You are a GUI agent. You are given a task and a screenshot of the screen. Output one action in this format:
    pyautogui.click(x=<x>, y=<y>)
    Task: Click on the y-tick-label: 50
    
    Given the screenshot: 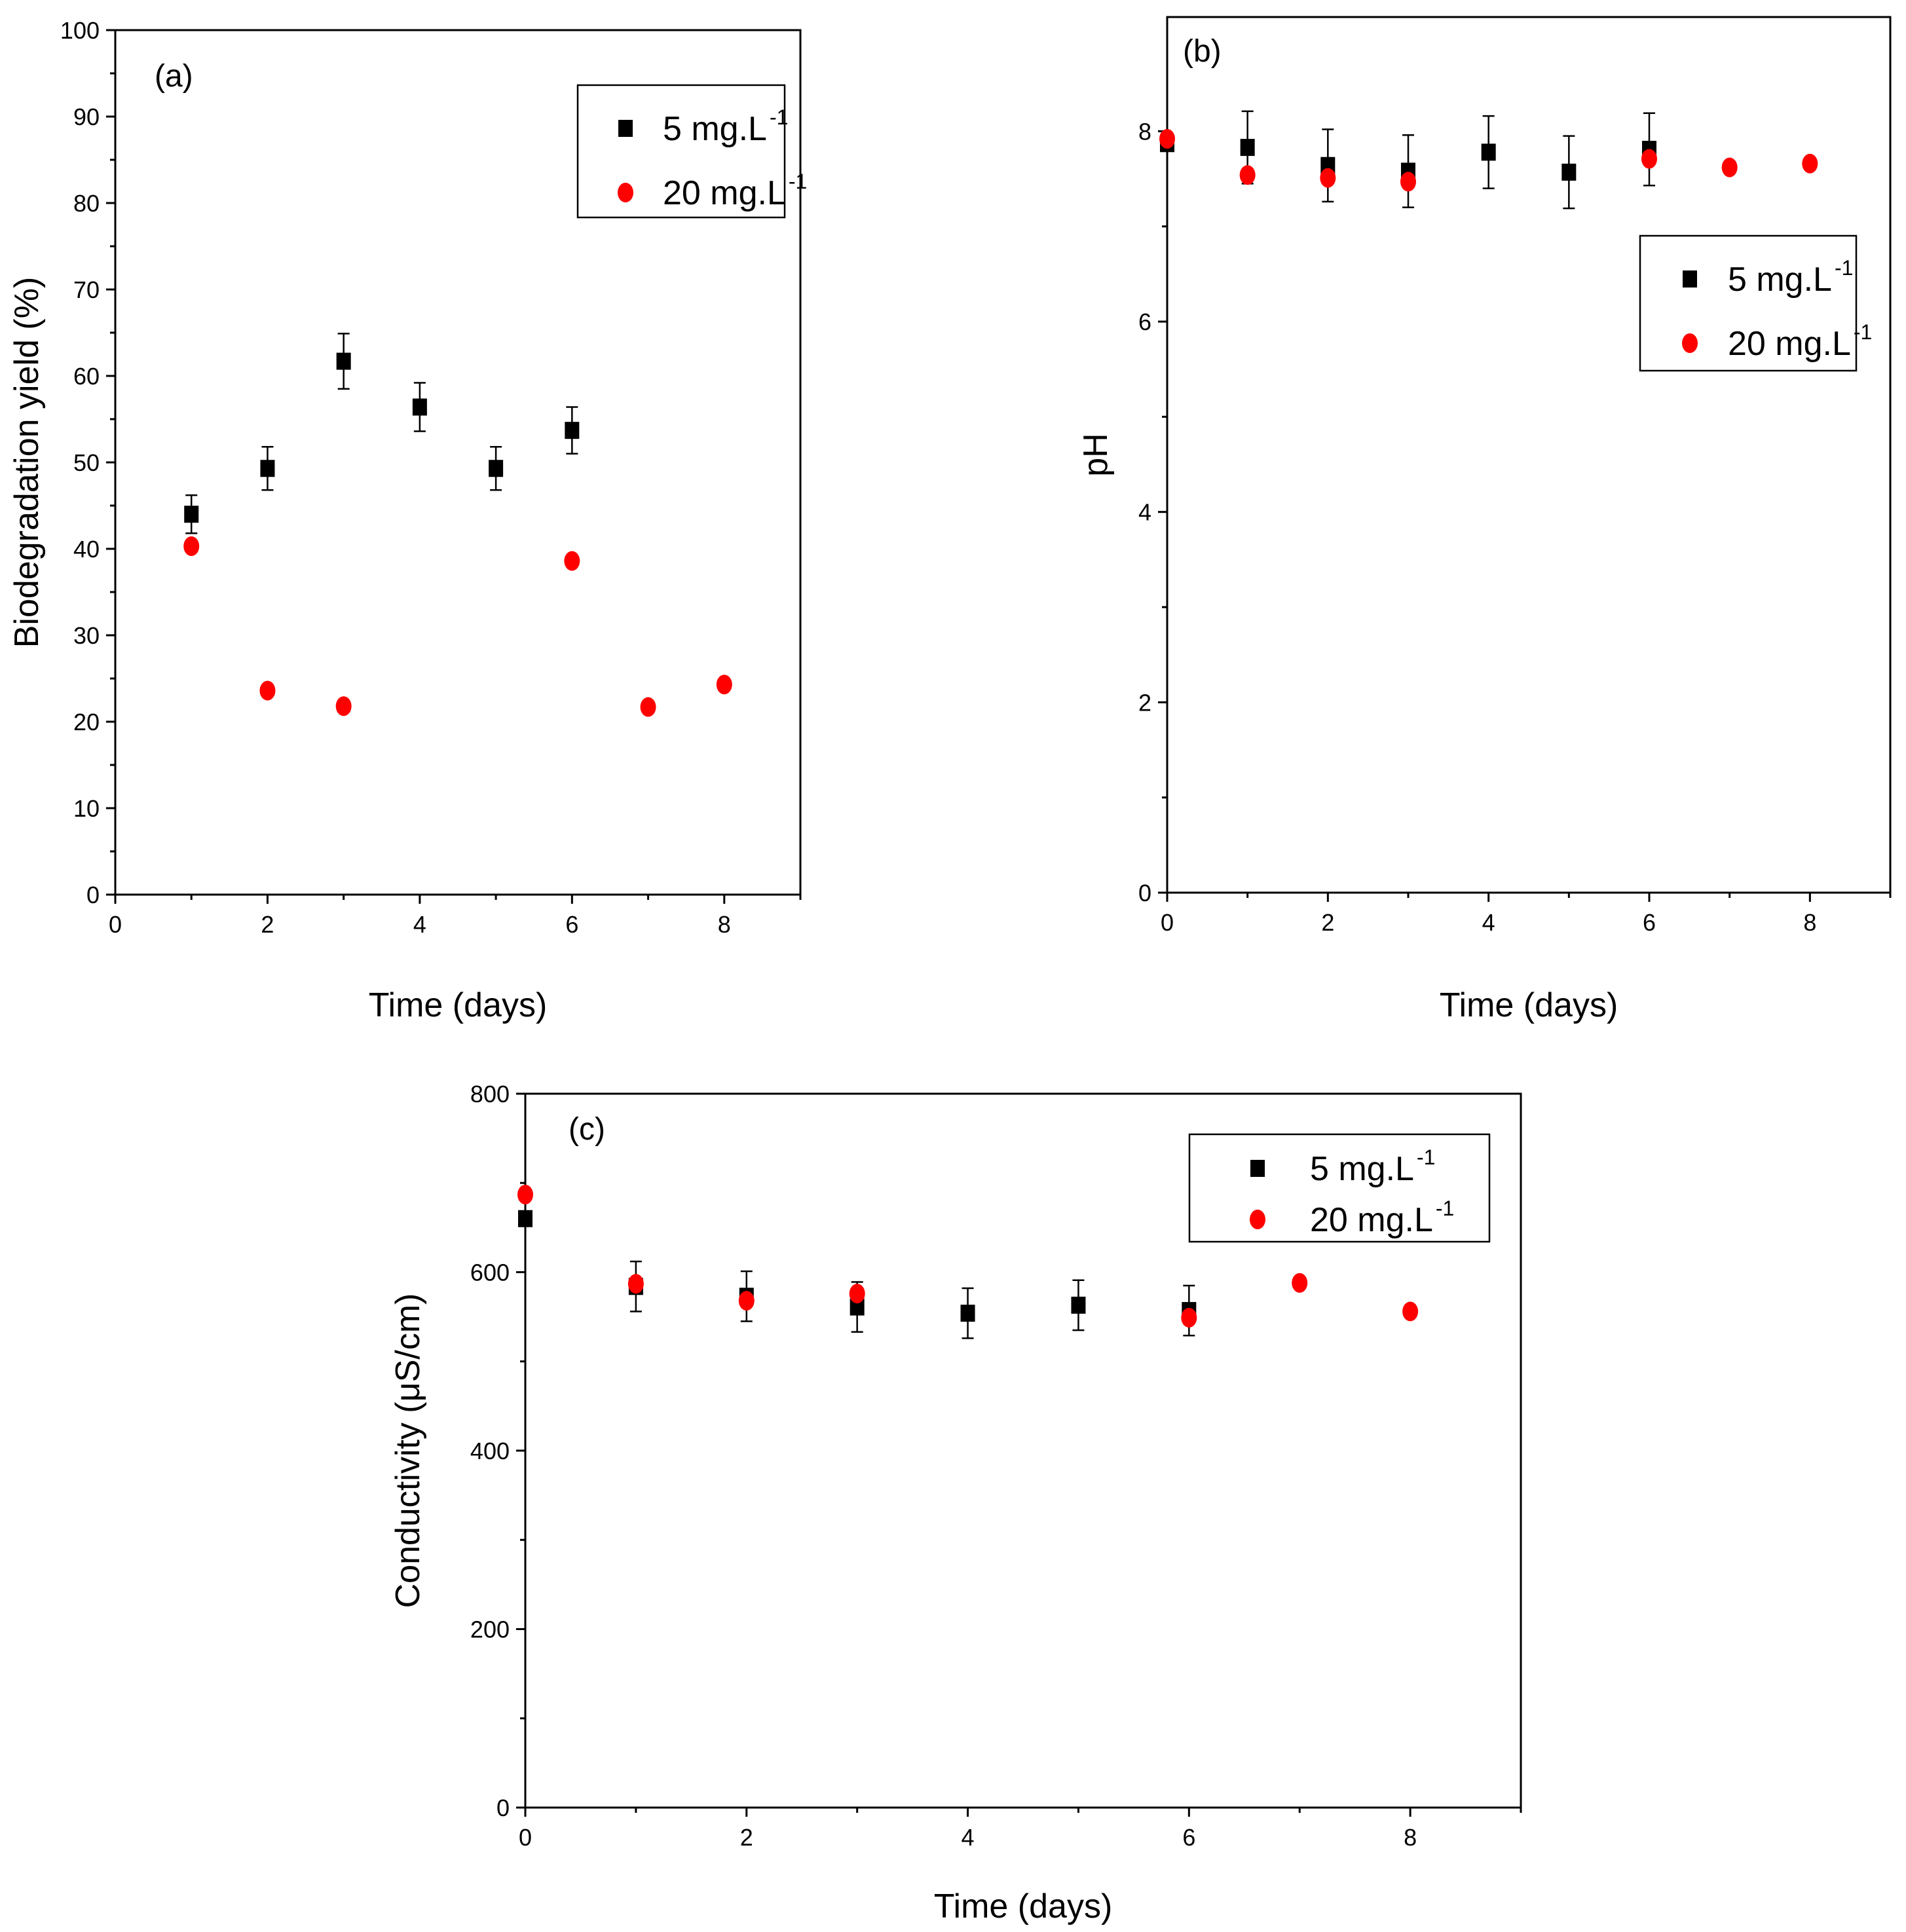 What is the action you would take?
    pyautogui.click(x=86, y=463)
    